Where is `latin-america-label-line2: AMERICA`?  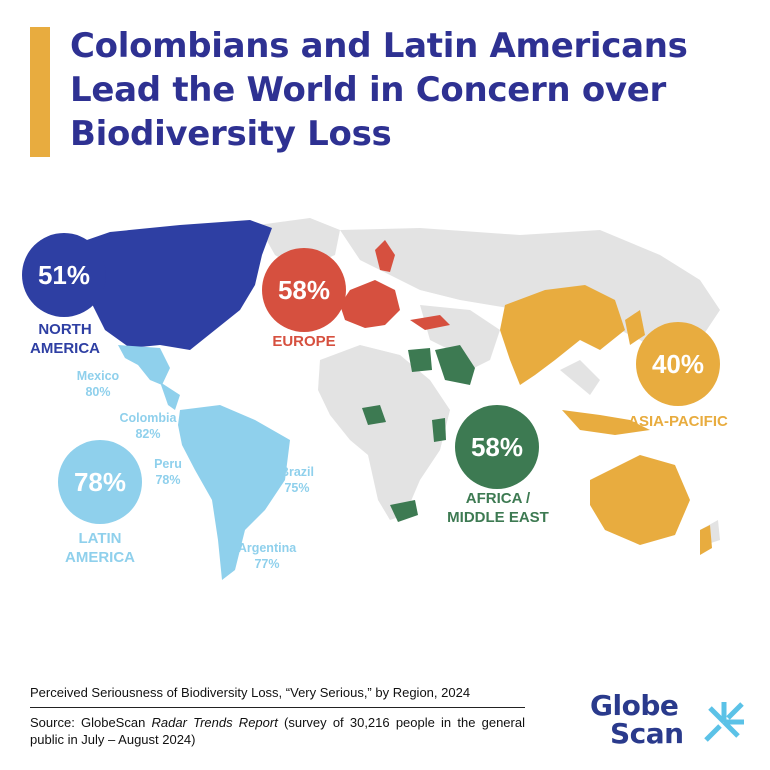
latin-america-label-line2: AMERICA is located at coordinates (100, 557).